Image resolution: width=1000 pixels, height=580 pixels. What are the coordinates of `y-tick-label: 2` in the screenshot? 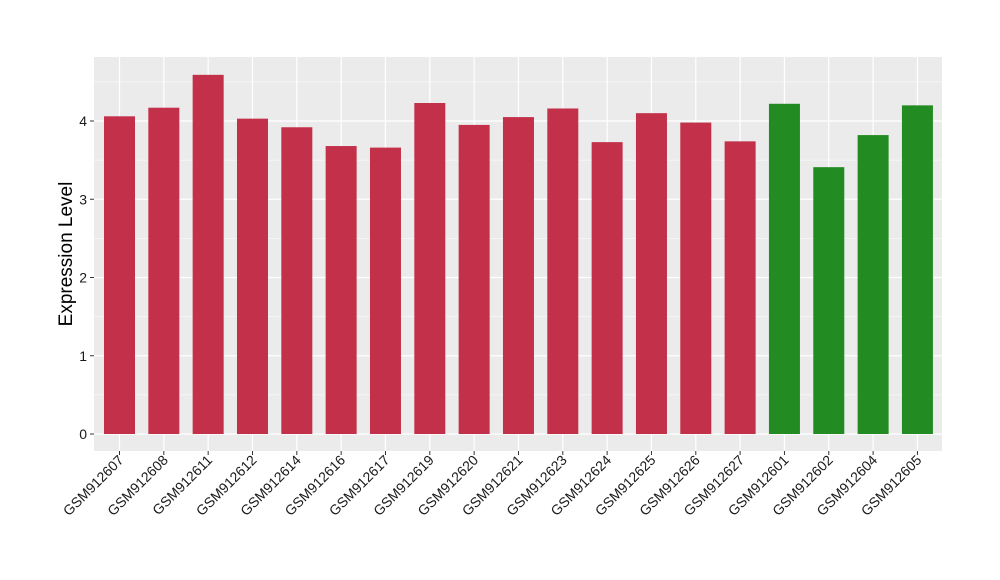 It's located at (83, 278).